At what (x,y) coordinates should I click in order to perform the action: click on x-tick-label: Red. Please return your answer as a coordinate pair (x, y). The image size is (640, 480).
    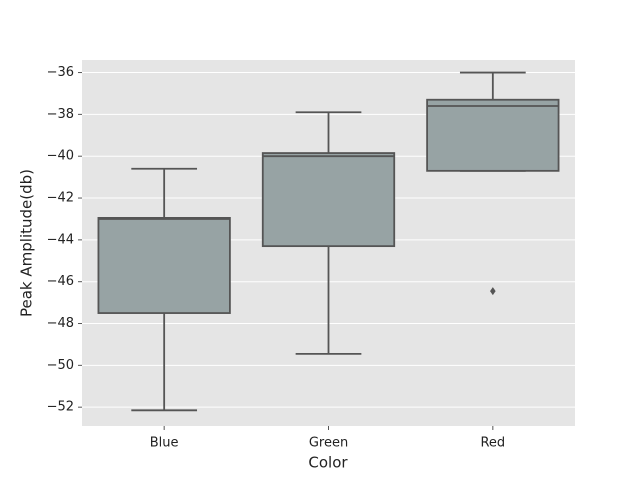
    Looking at the image, I should click on (492, 443).